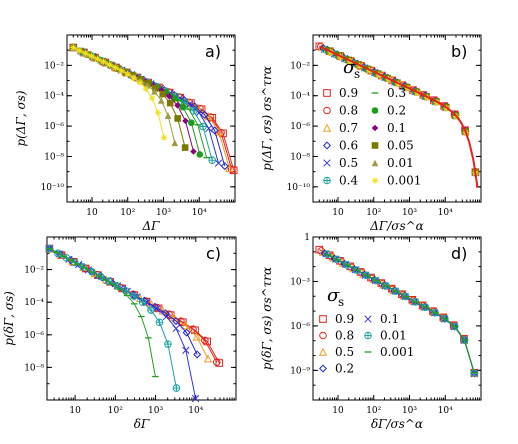 The height and width of the screenshot is (444, 518). What do you see at coordinates (344, 352) in the screenshot?
I see `legend-entry: 0.5` at bounding box center [344, 352].